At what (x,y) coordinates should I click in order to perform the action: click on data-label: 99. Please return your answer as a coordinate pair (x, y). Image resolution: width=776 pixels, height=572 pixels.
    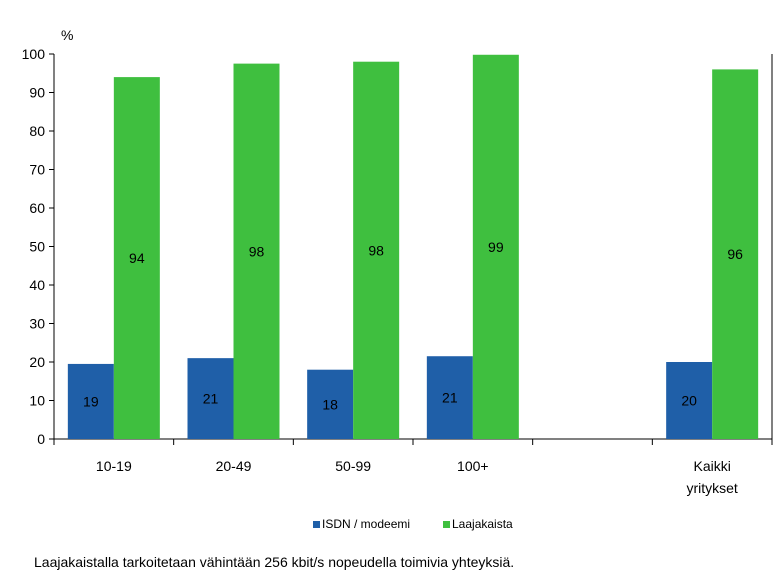
    Looking at the image, I should click on (496, 247).